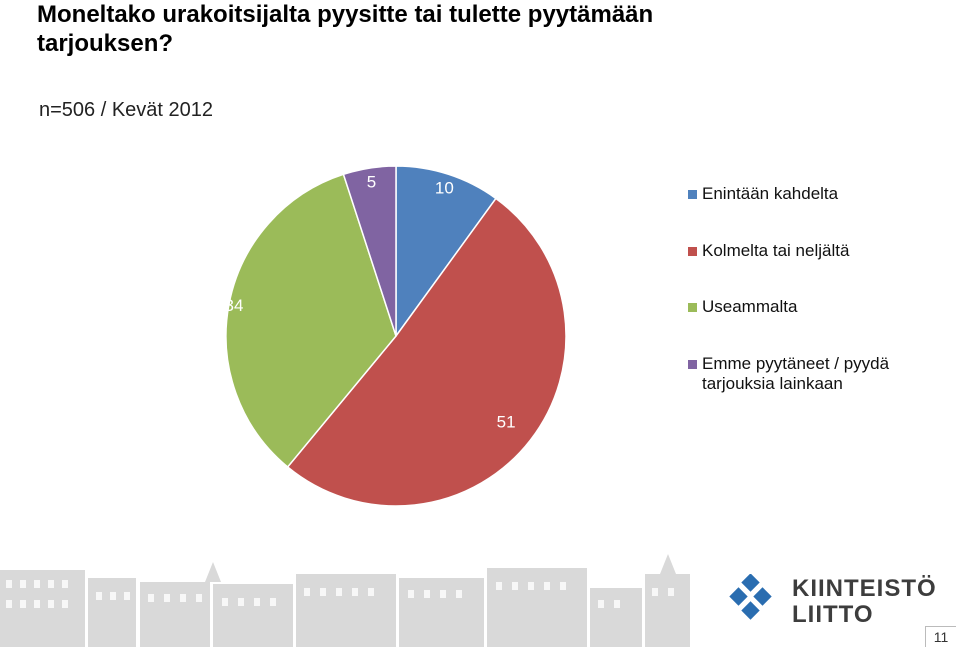 This screenshot has height=647, width=960. What do you see at coordinates (371, 182) in the screenshot?
I see `pie-data-label: 5` at bounding box center [371, 182].